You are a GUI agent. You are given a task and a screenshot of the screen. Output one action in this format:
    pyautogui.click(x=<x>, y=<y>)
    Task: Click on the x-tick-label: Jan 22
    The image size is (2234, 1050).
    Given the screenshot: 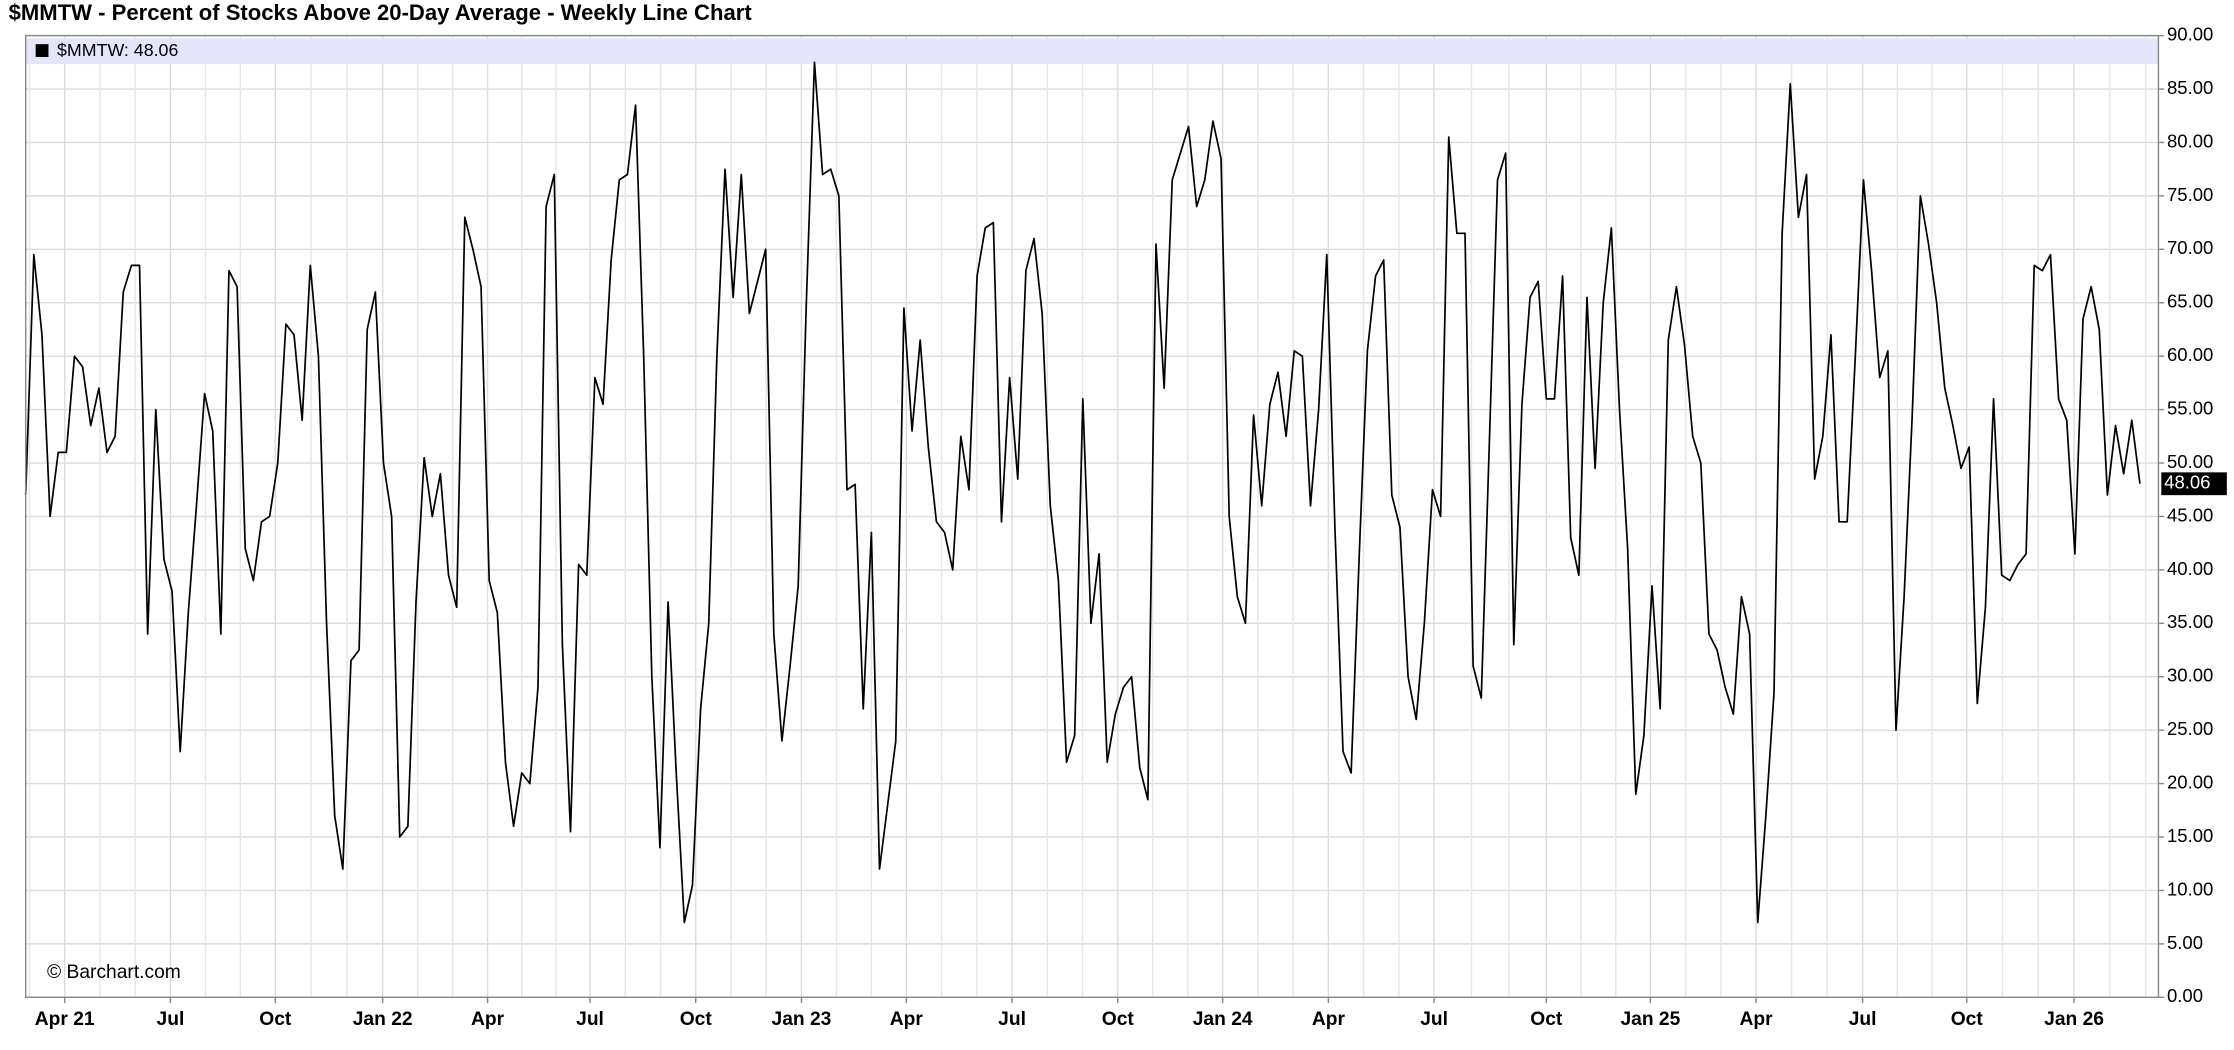 What is the action you would take?
    pyautogui.click(x=383, y=1019)
    